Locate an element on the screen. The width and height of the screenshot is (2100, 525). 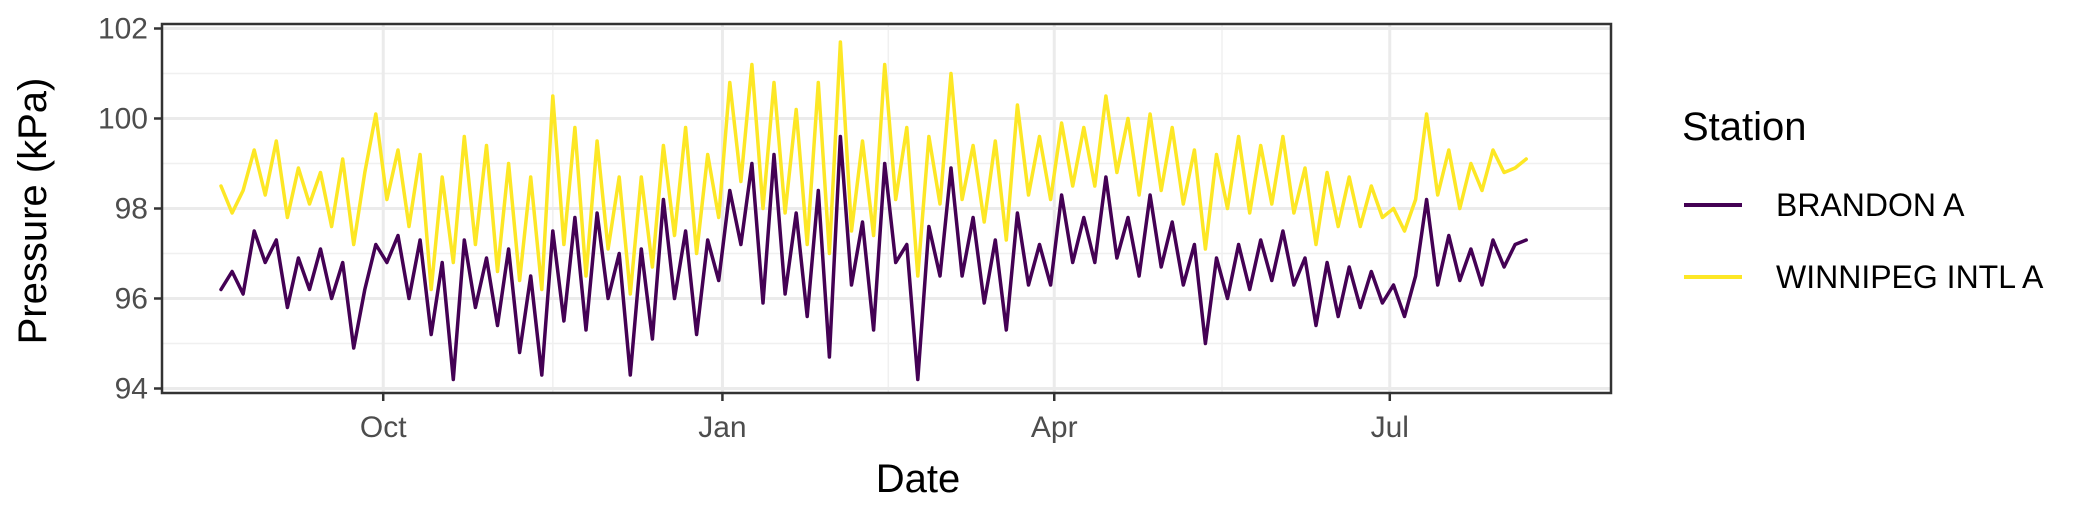
y-axis: 94 96 98 100 102 is located at coordinates (130, 209).